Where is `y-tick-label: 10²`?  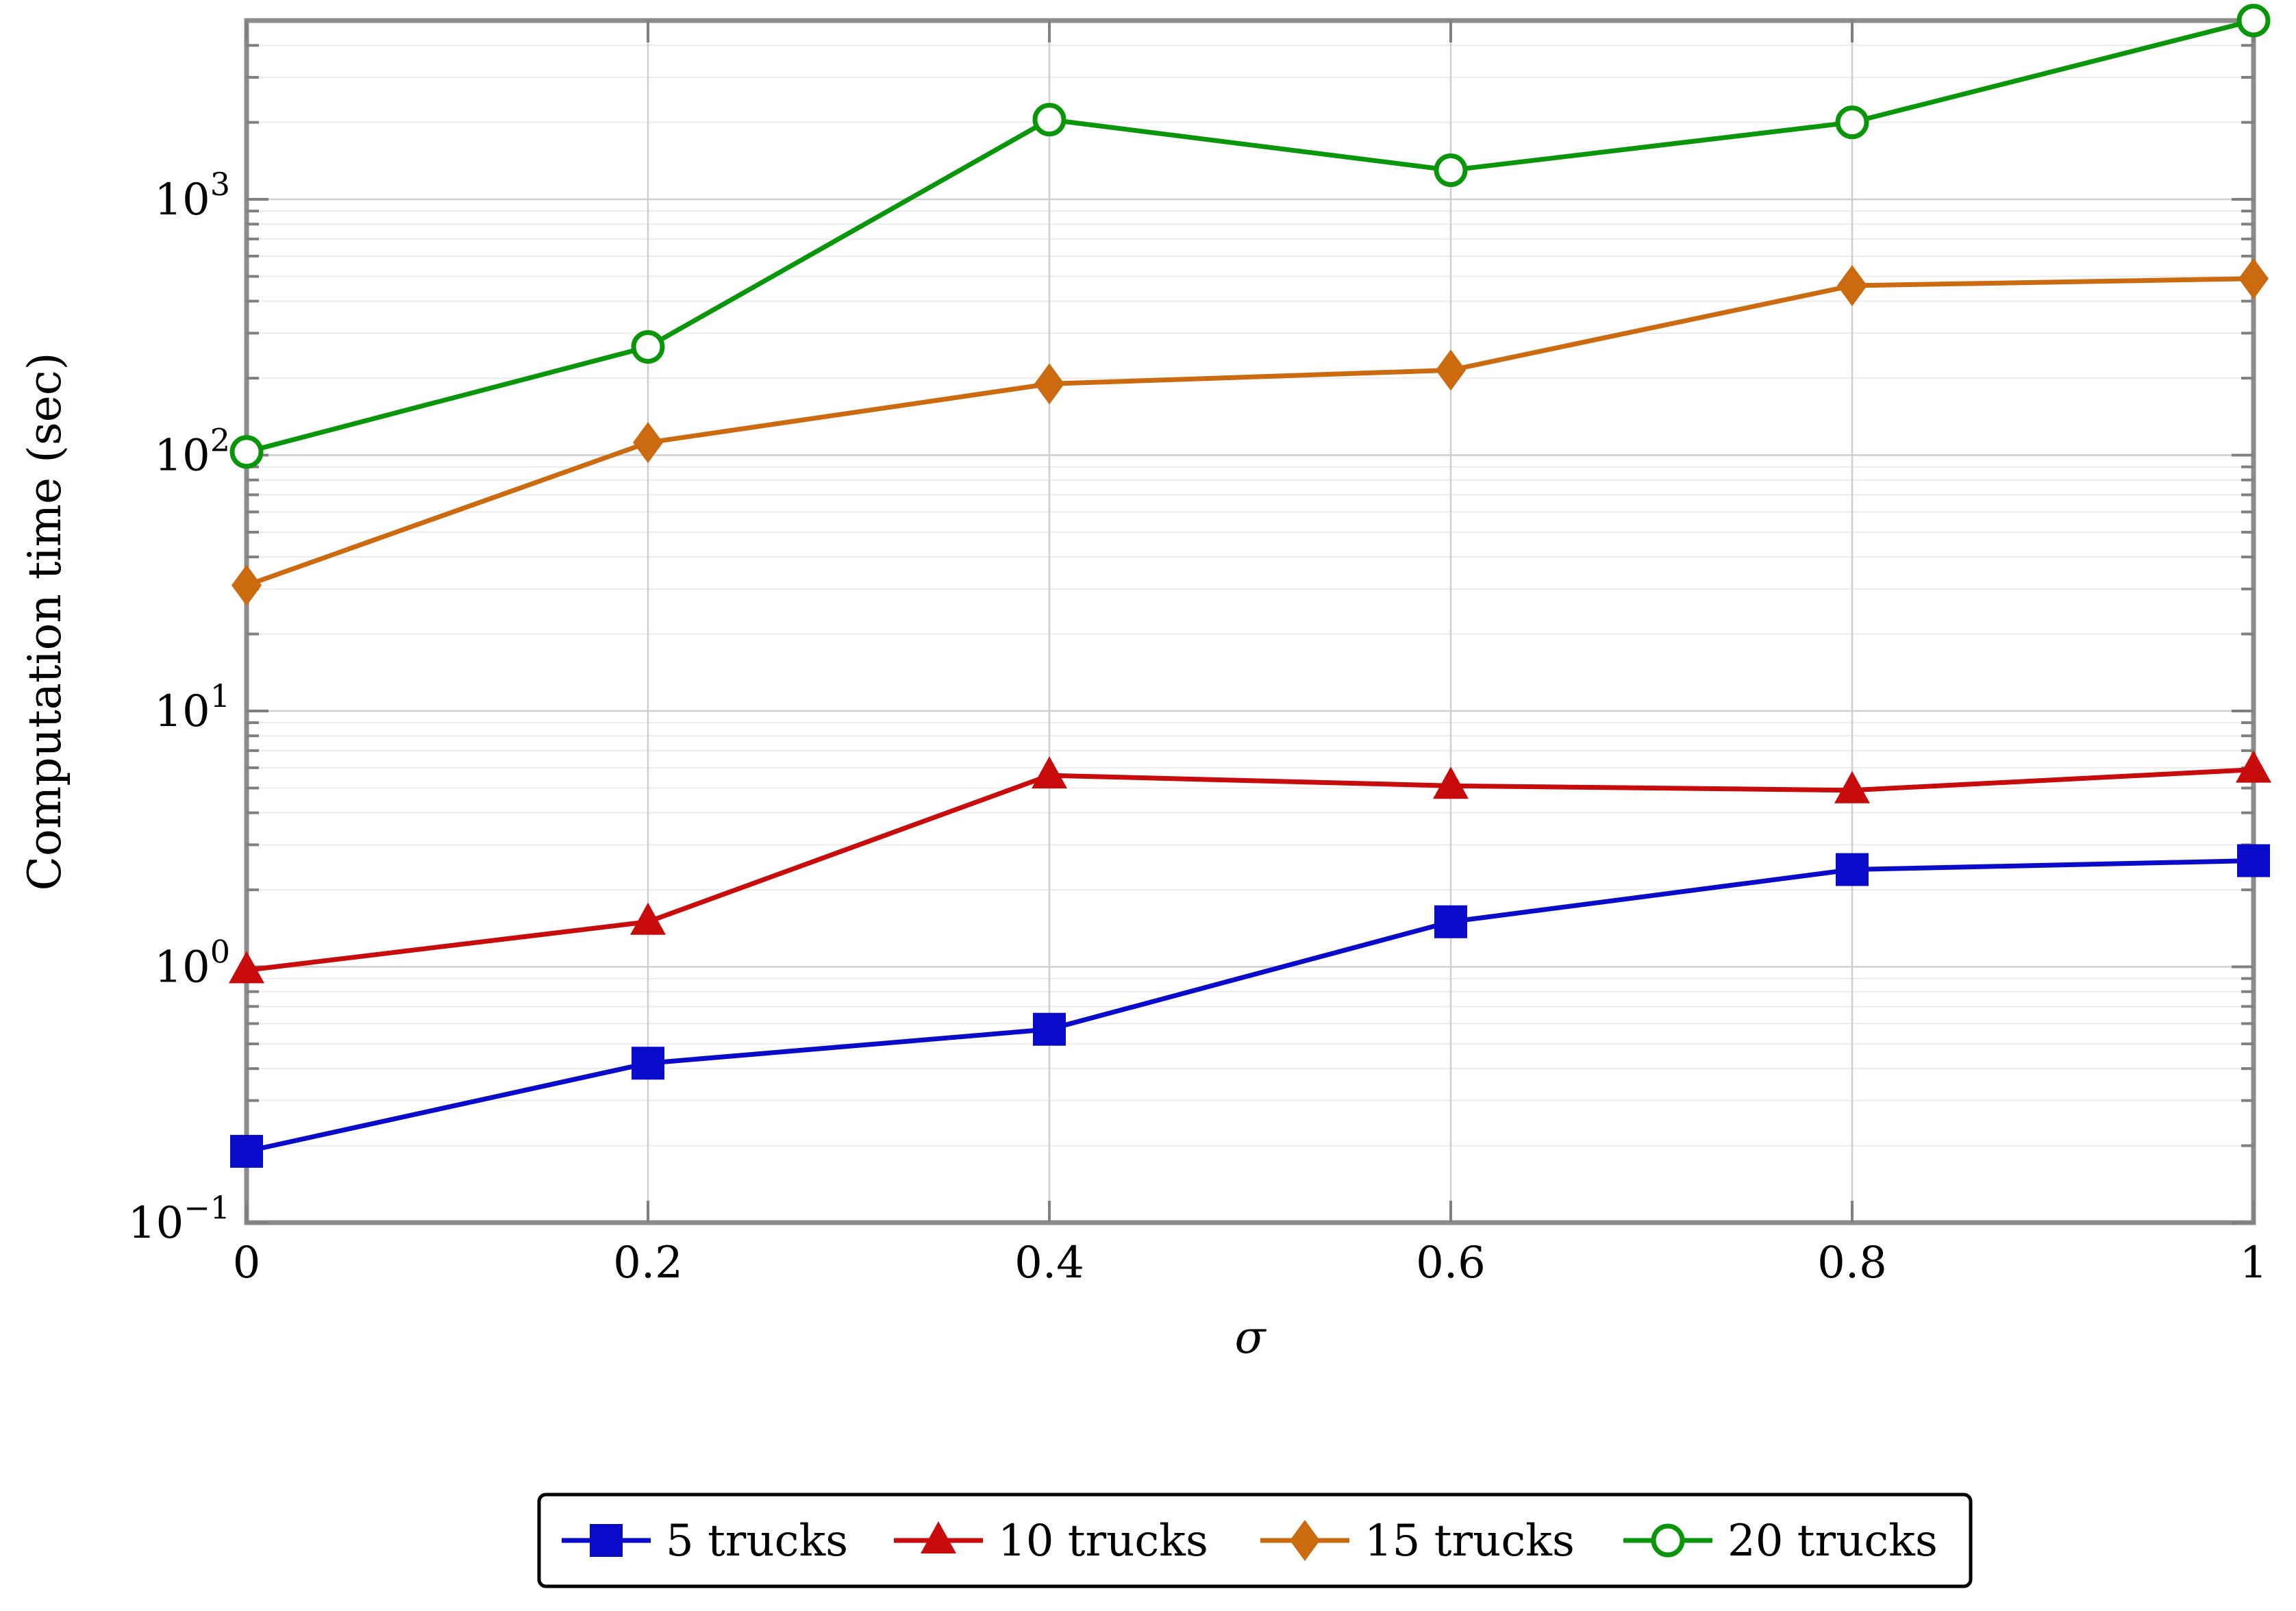
y-tick-label: 10² is located at coordinates (192, 452).